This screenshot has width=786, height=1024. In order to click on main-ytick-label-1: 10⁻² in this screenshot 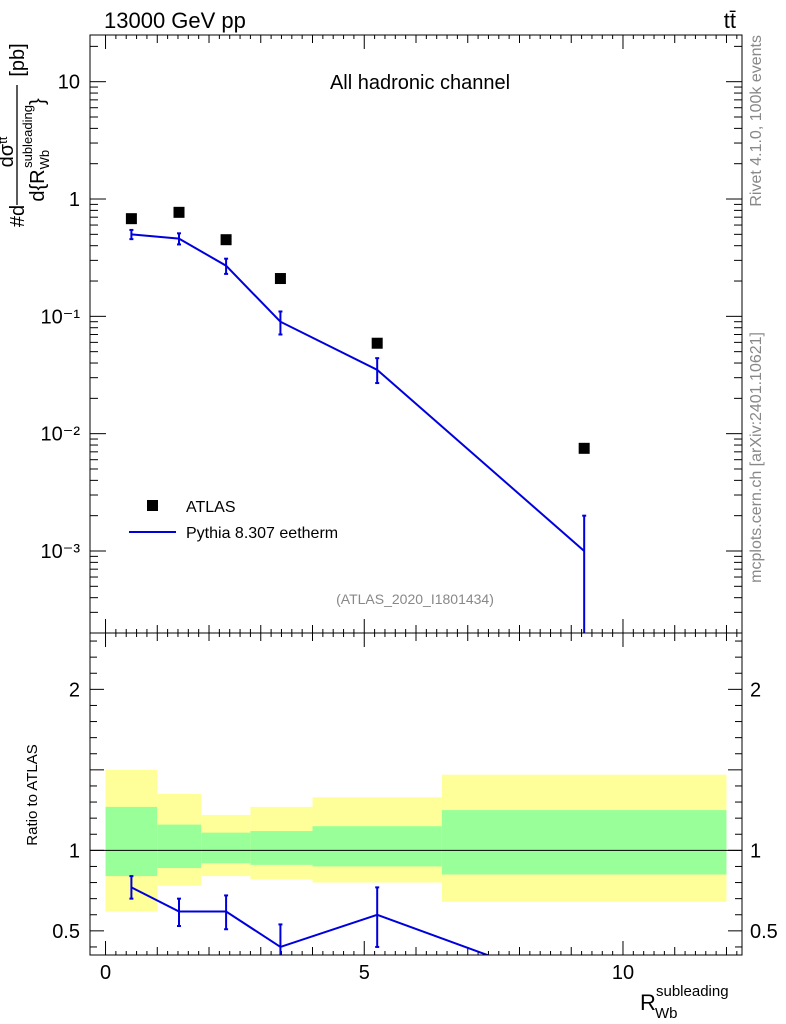, I will do `click(61, 435)`.